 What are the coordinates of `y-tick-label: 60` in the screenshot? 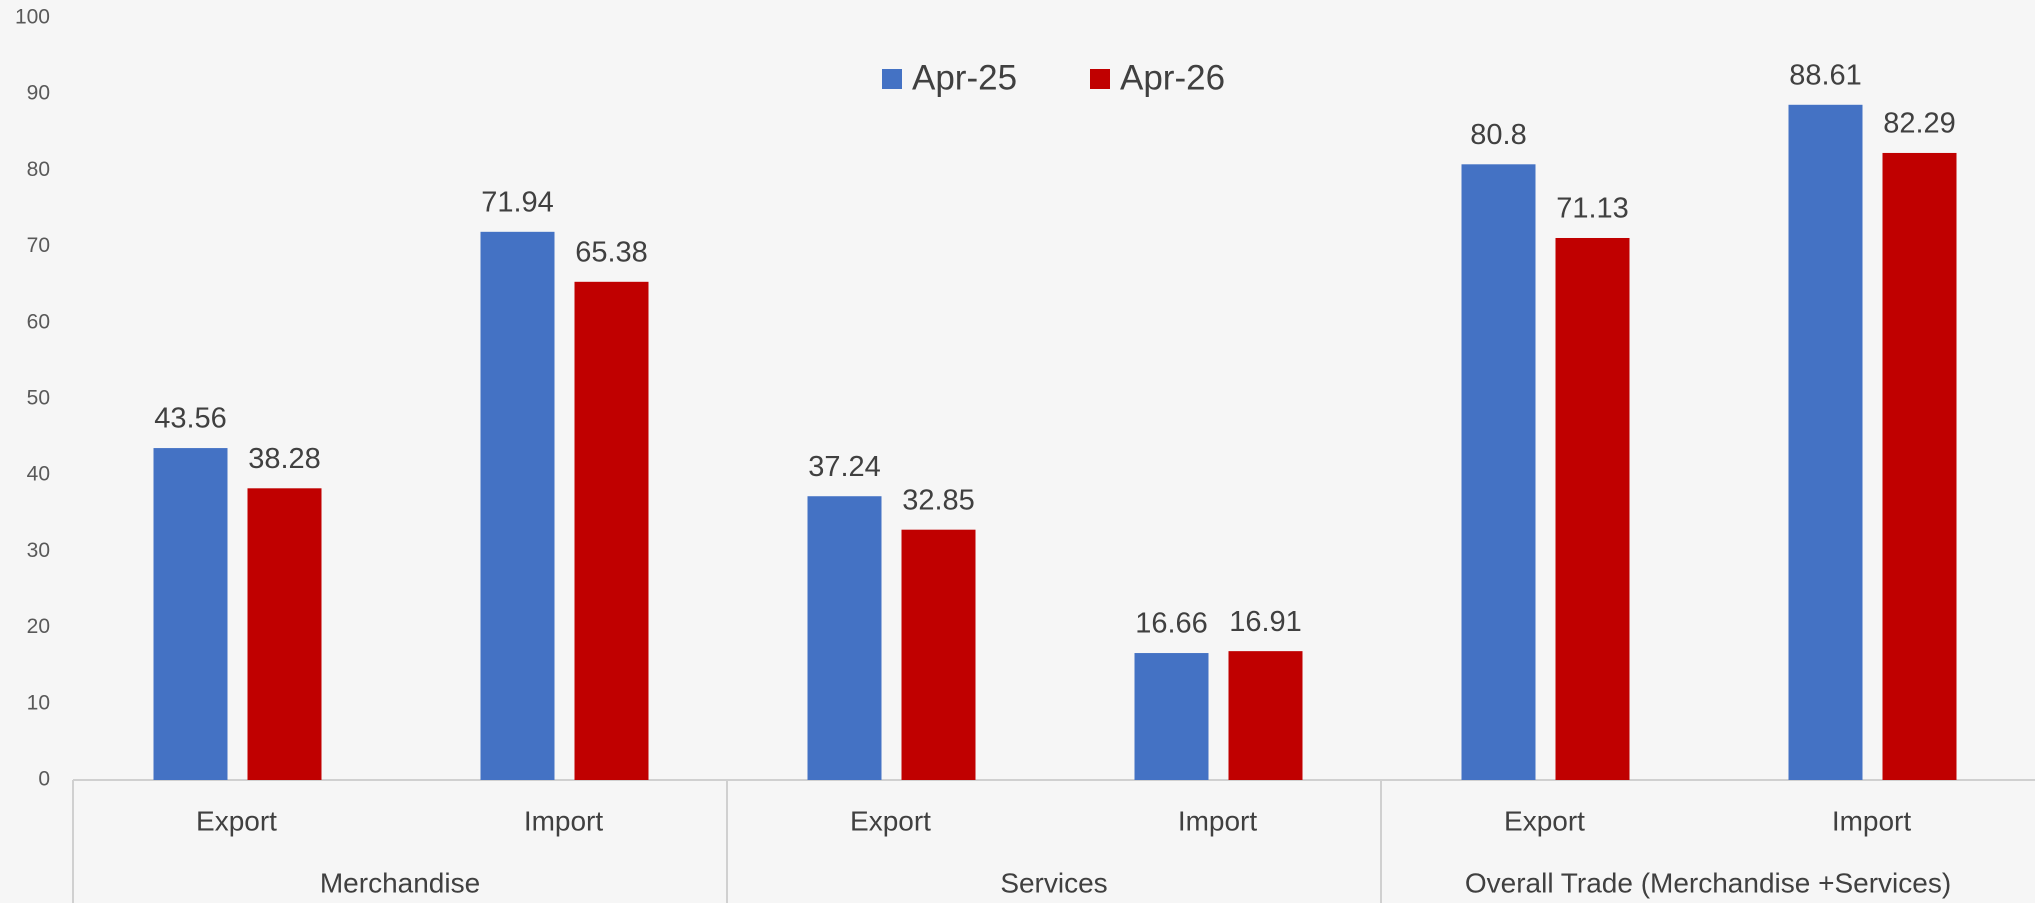 It's located at (38, 321).